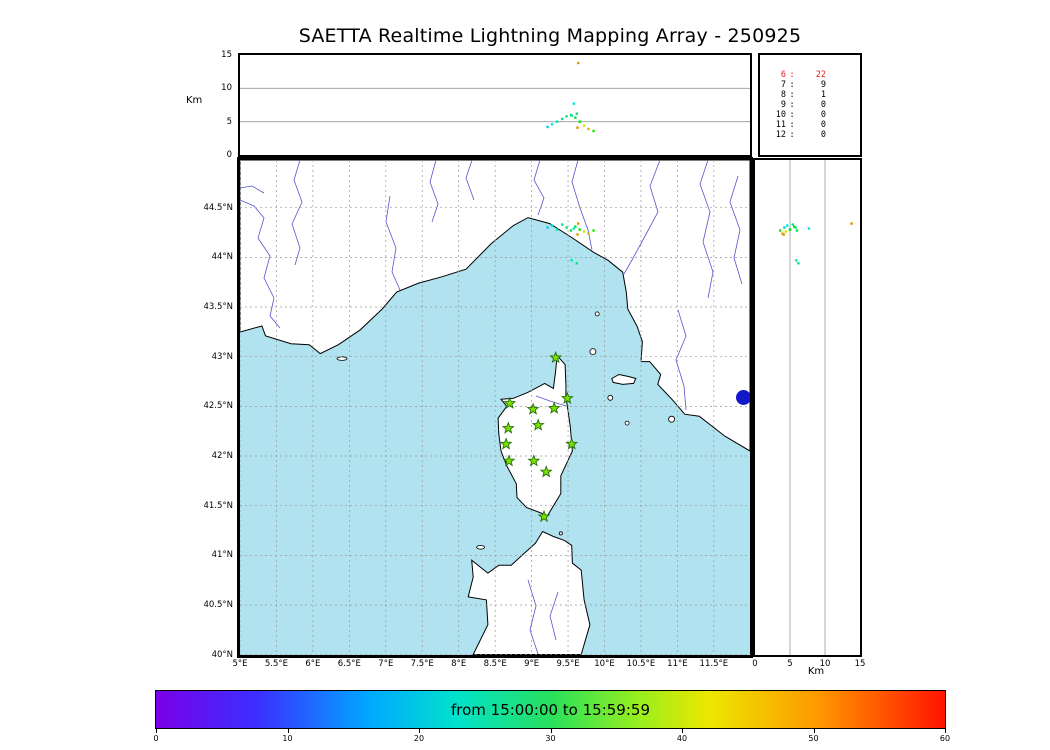  Describe the element at coordinates (814, 115) in the screenshot. I see `altitude-count-row: 10: 0` at that location.